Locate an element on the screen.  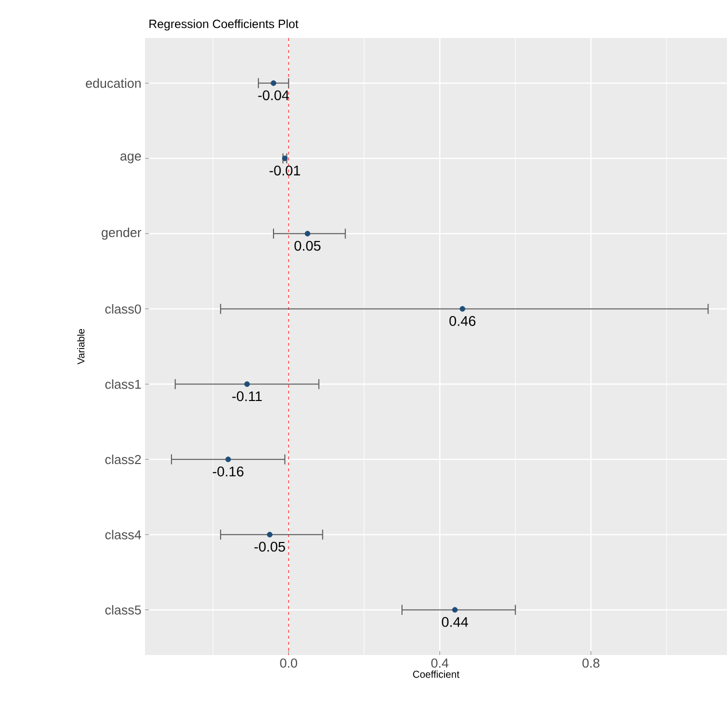
y-tick-label: class1 is located at coordinates (123, 384).